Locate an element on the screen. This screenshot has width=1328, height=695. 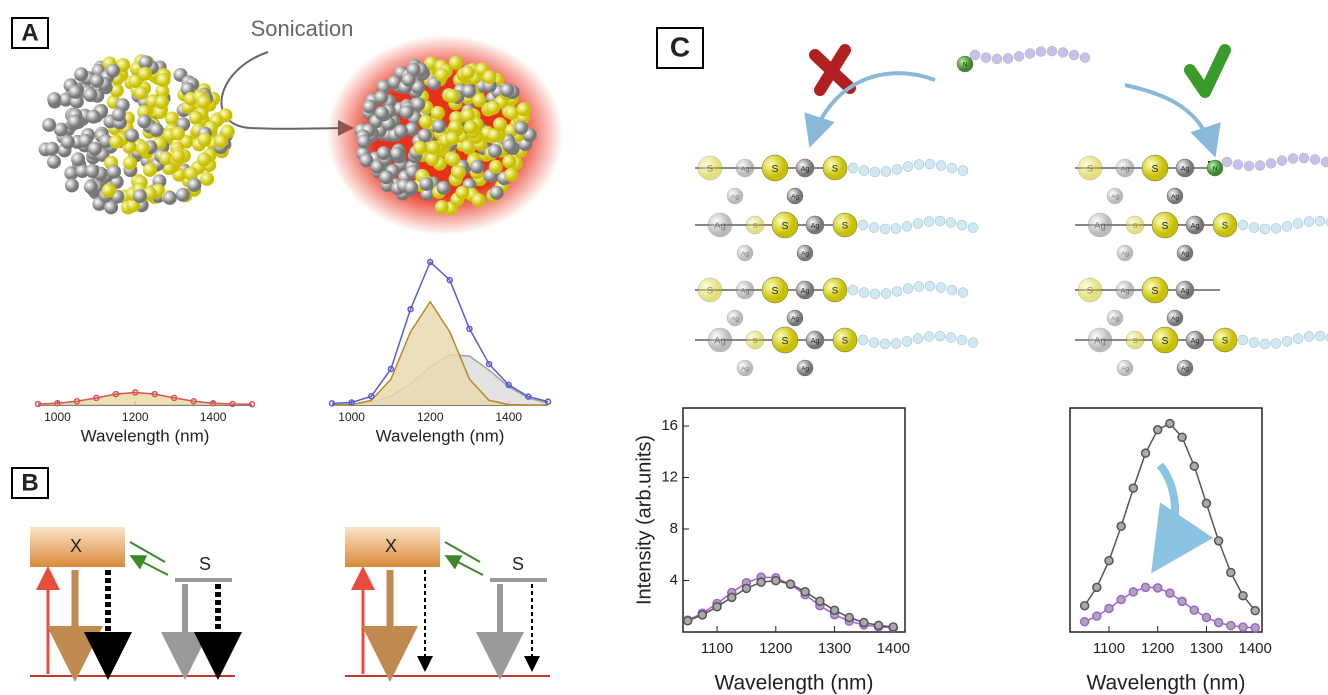
y-tick-label: 12 is located at coordinates (669, 476).